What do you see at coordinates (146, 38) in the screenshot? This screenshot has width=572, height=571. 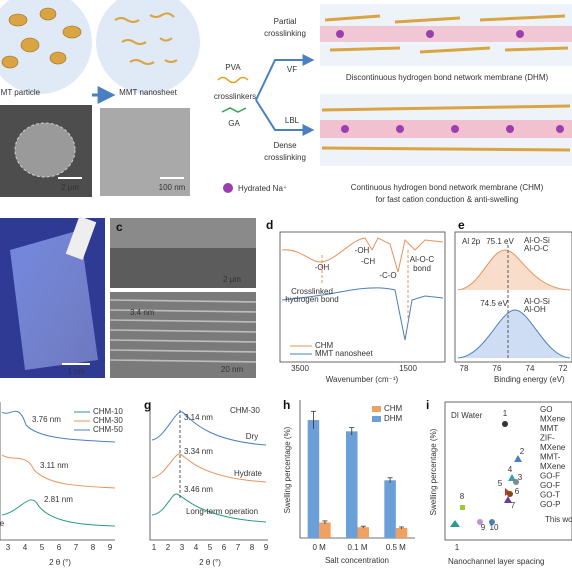 I see `nanosheets` at bounding box center [146, 38].